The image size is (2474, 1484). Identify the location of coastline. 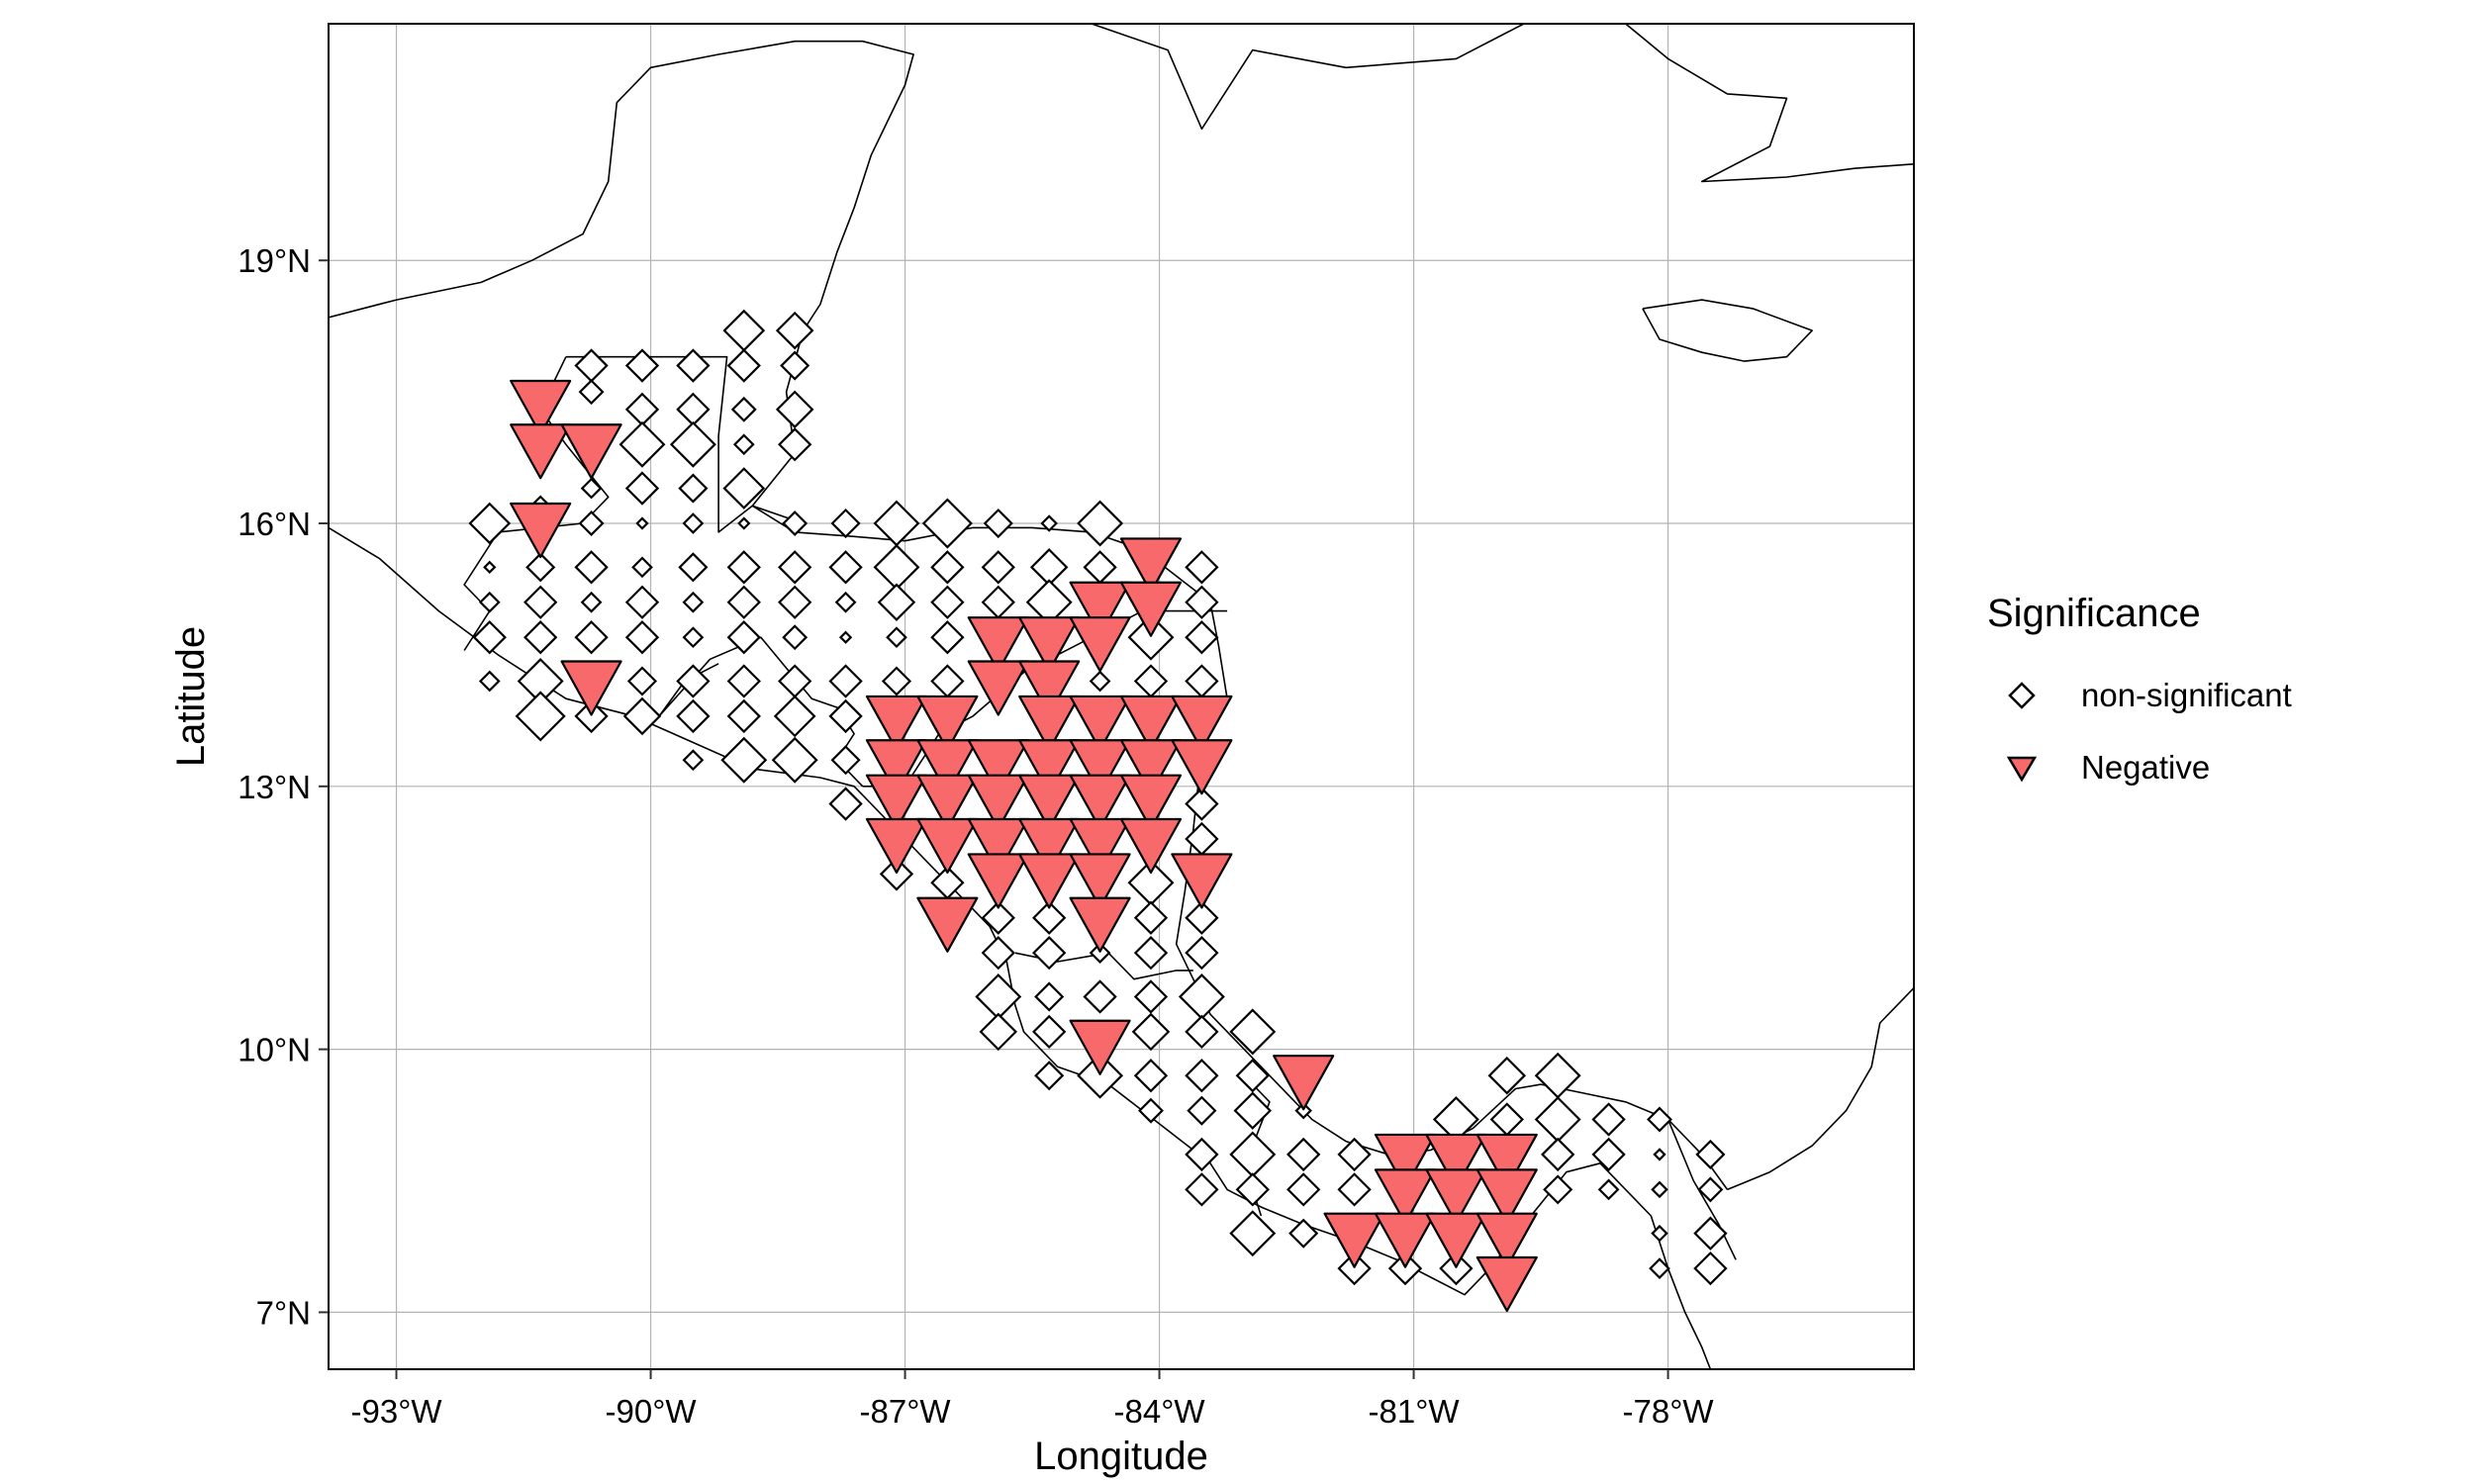
(1702, 1189).